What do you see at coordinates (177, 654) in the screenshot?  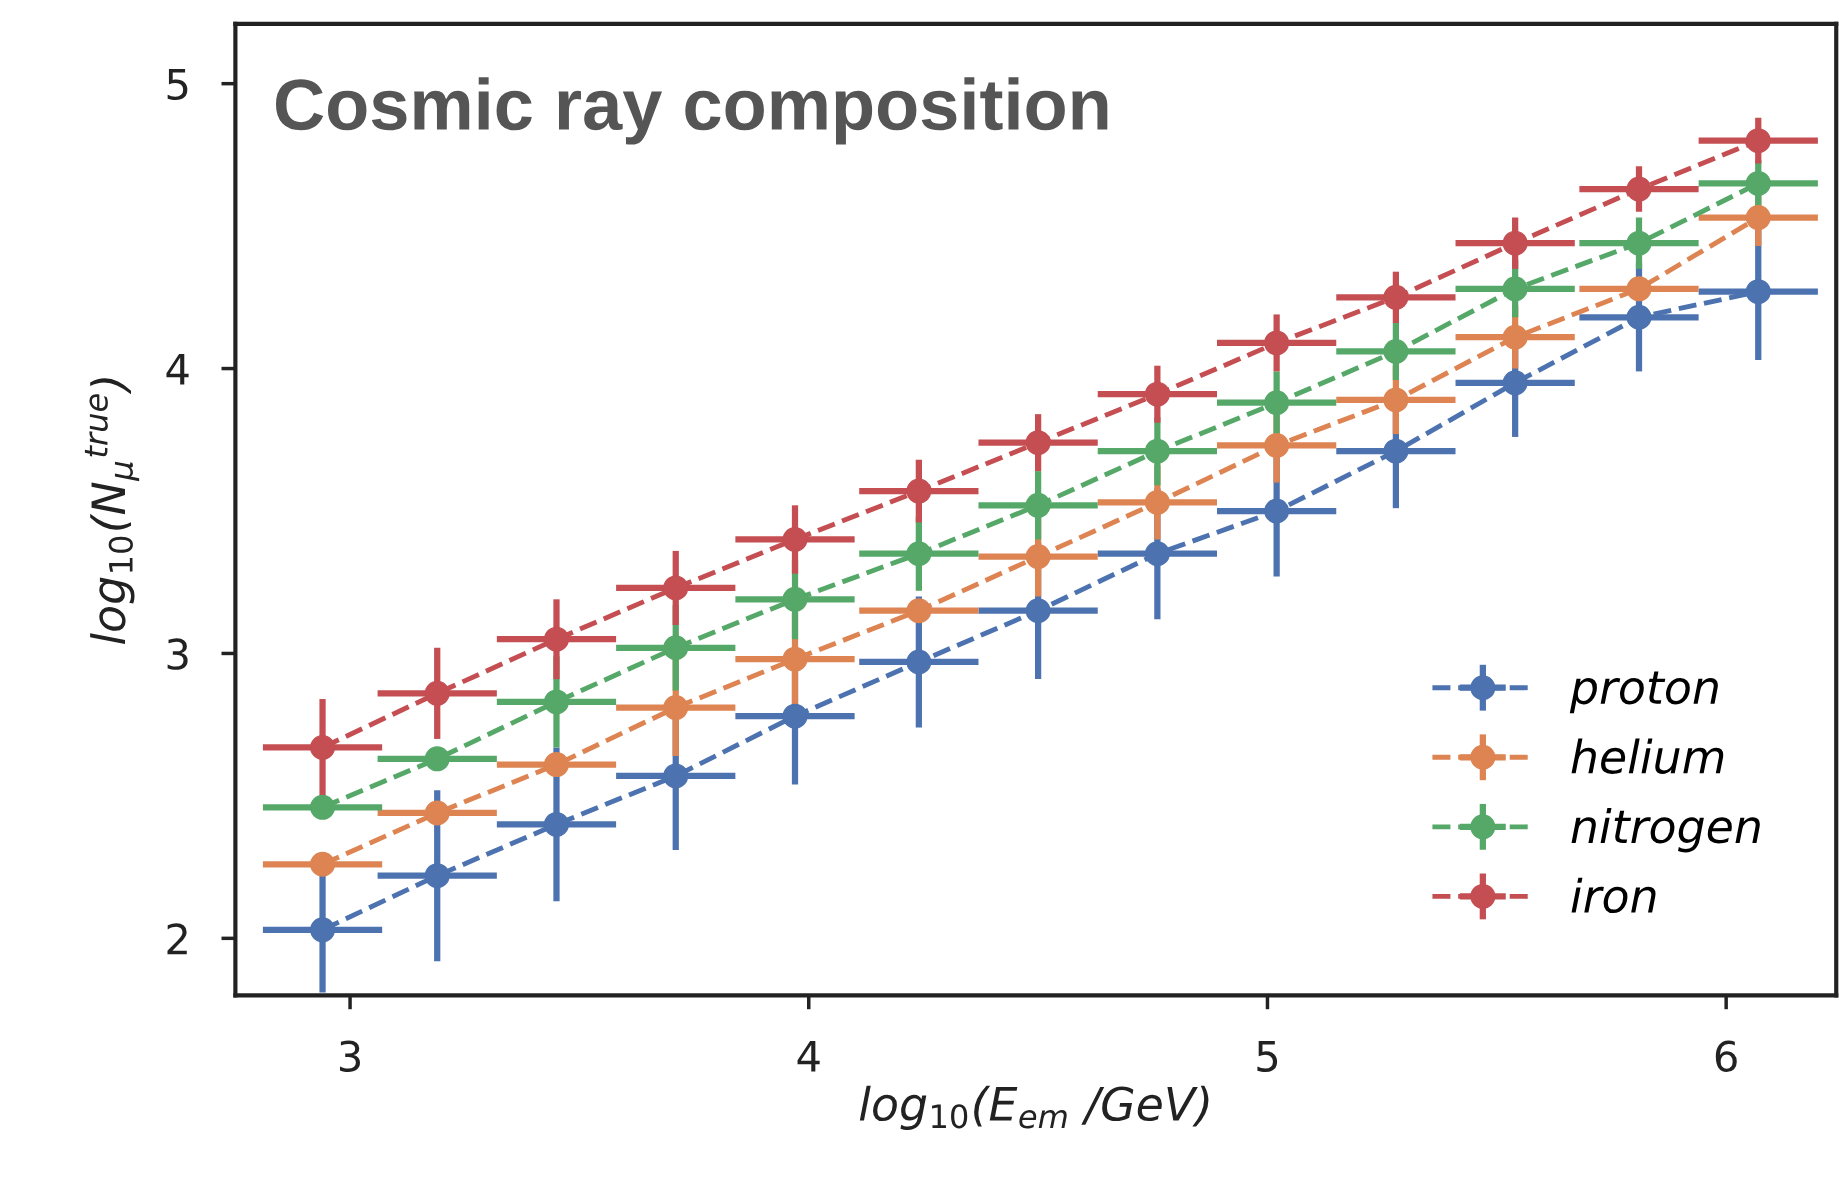 I see `y-tick-label: 3` at bounding box center [177, 654].